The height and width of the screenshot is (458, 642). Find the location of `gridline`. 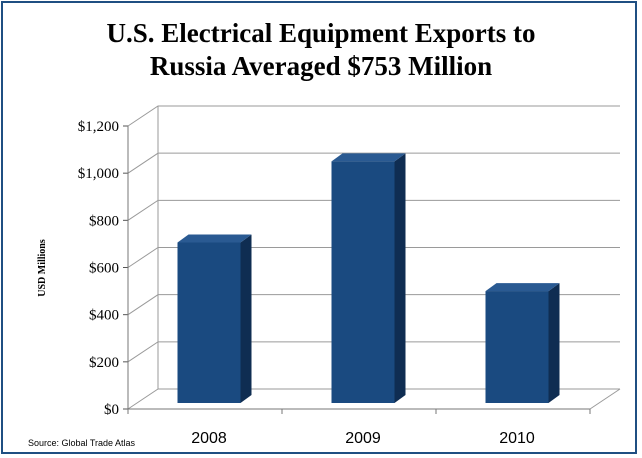

gridline is located at coordinates (373, 116).